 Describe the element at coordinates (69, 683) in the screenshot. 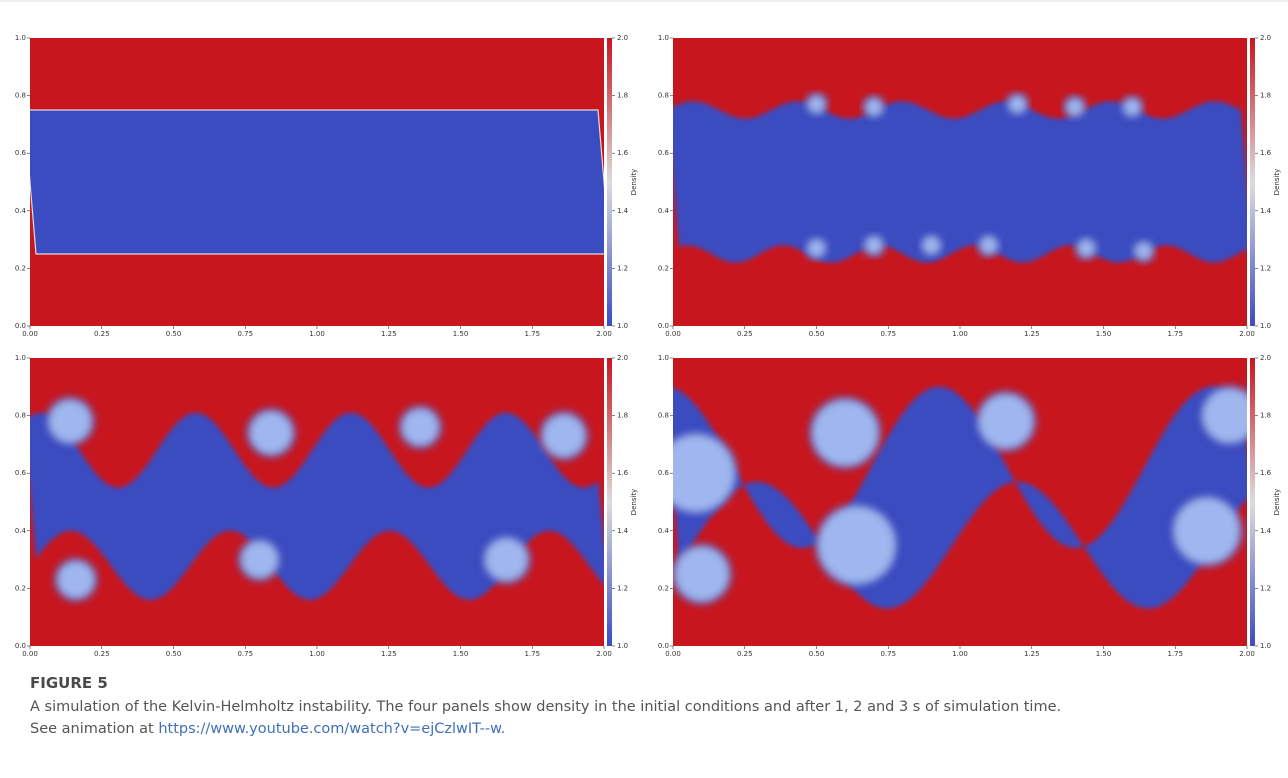

I see `figure-label: FIGURE 5` at that location.